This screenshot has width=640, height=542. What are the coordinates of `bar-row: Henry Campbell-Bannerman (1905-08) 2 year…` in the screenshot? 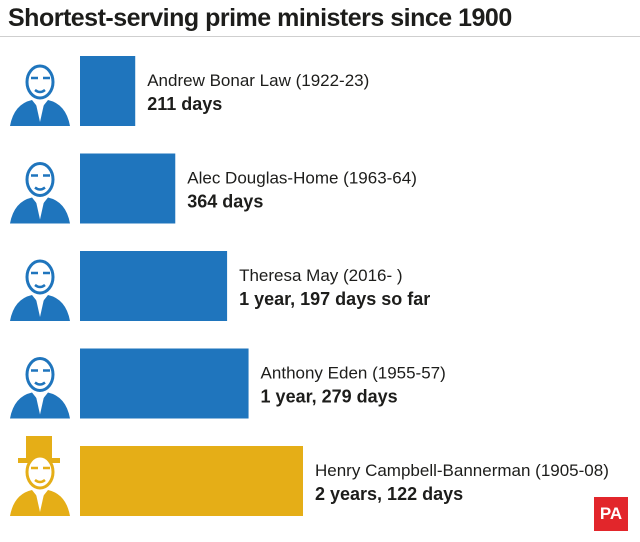 It's located at (307, 474).